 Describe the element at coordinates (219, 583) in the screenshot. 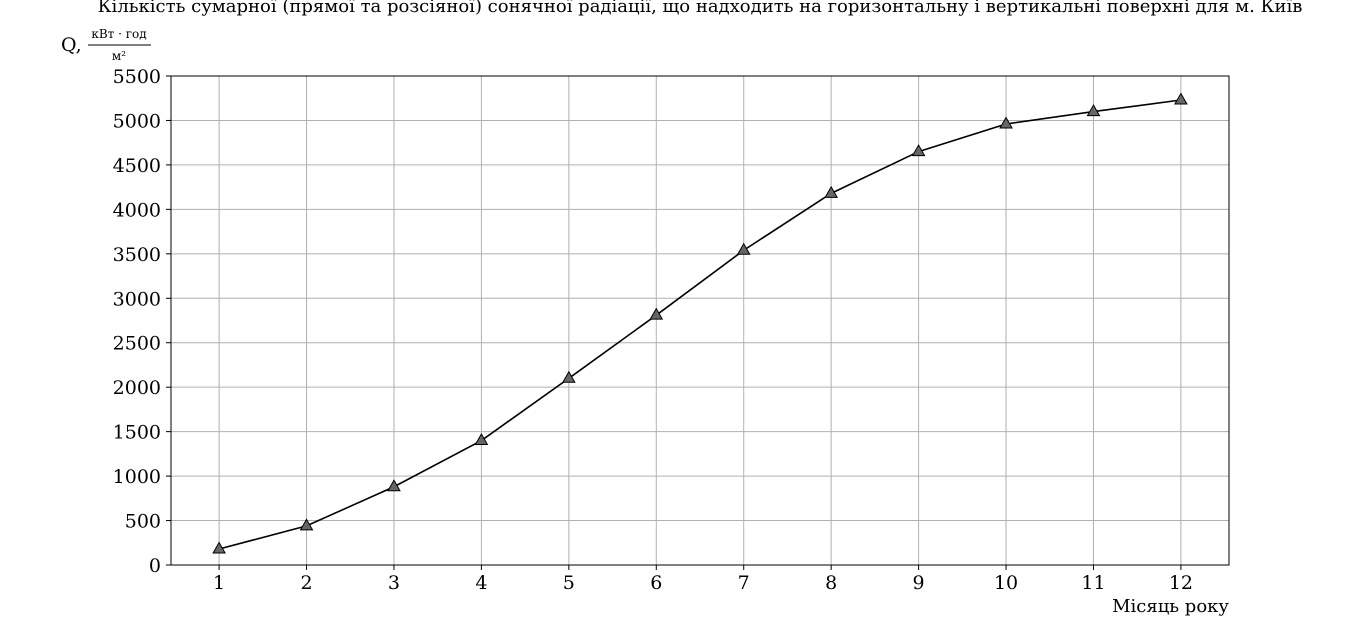

I see `x-tick-label: 1` at that location.